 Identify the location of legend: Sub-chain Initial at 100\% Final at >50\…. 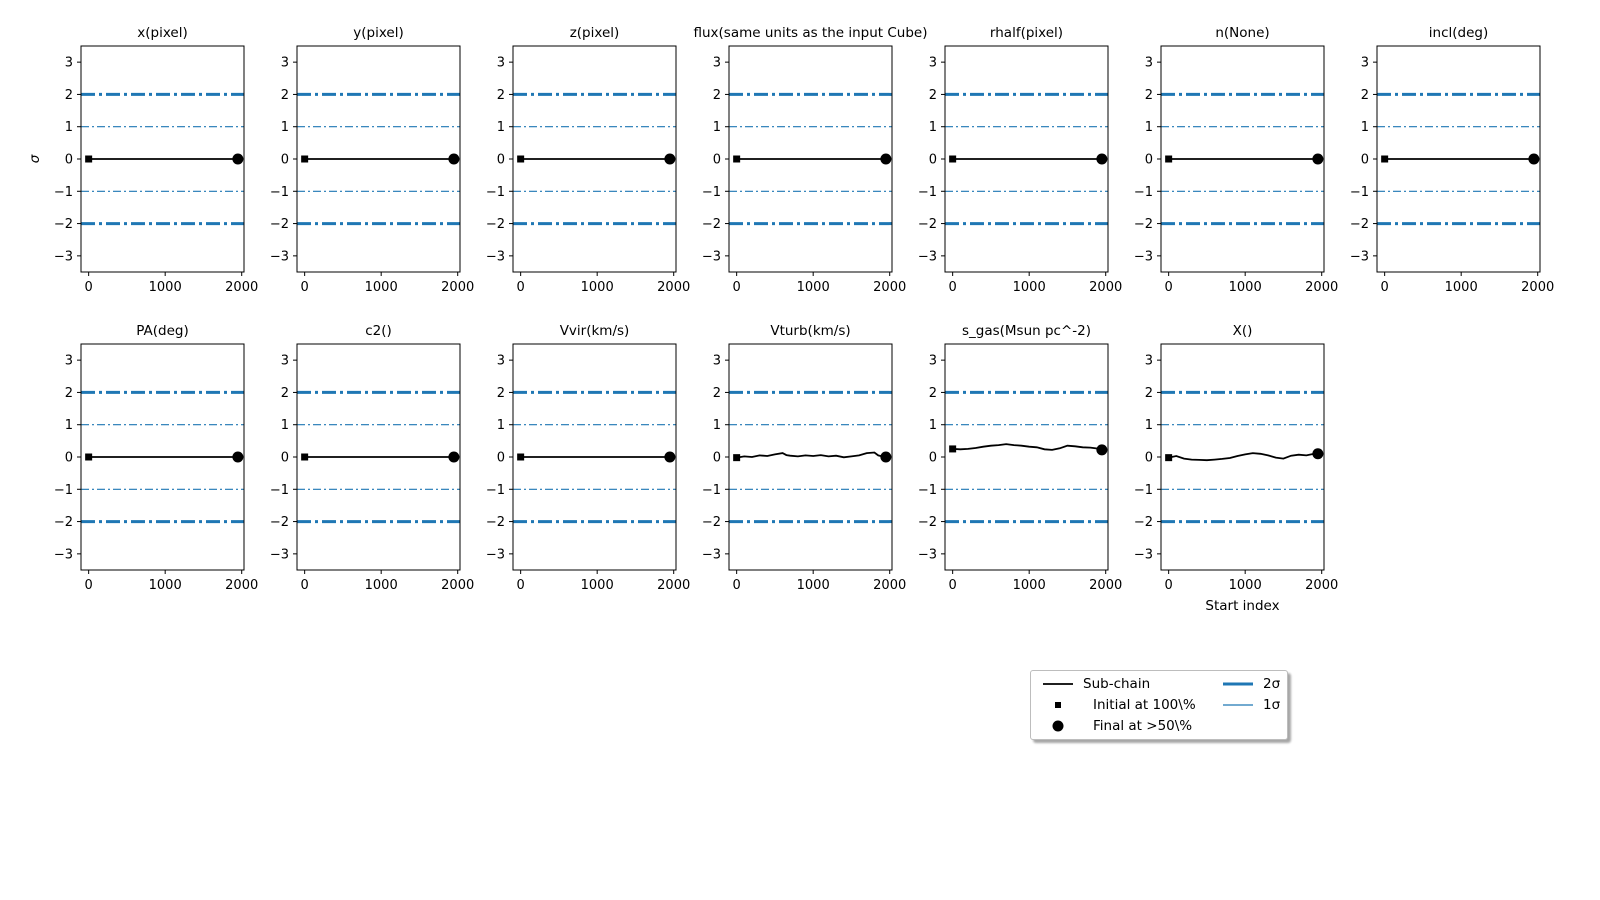
(1159, 705).